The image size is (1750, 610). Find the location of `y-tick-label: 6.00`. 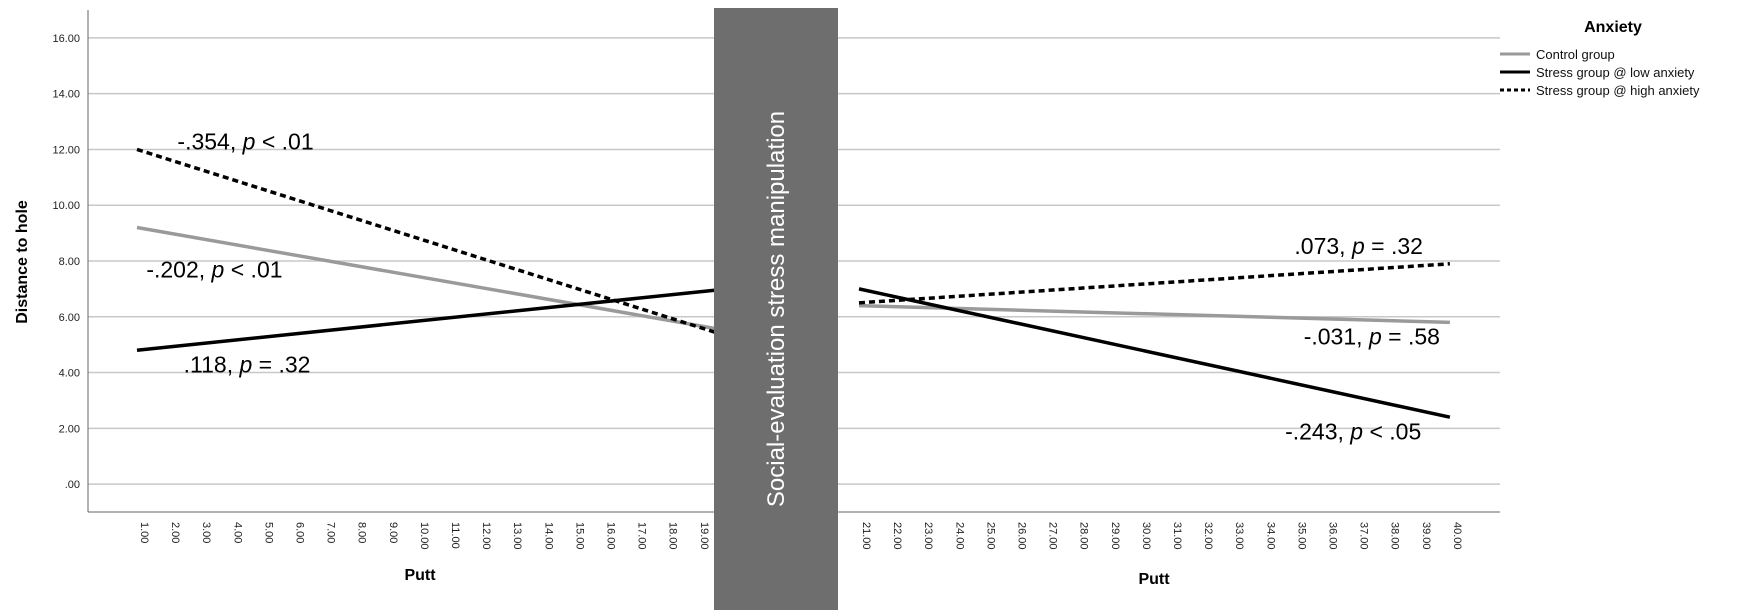

y-tick-label: 6.00 is located at coordinates (69, 318).